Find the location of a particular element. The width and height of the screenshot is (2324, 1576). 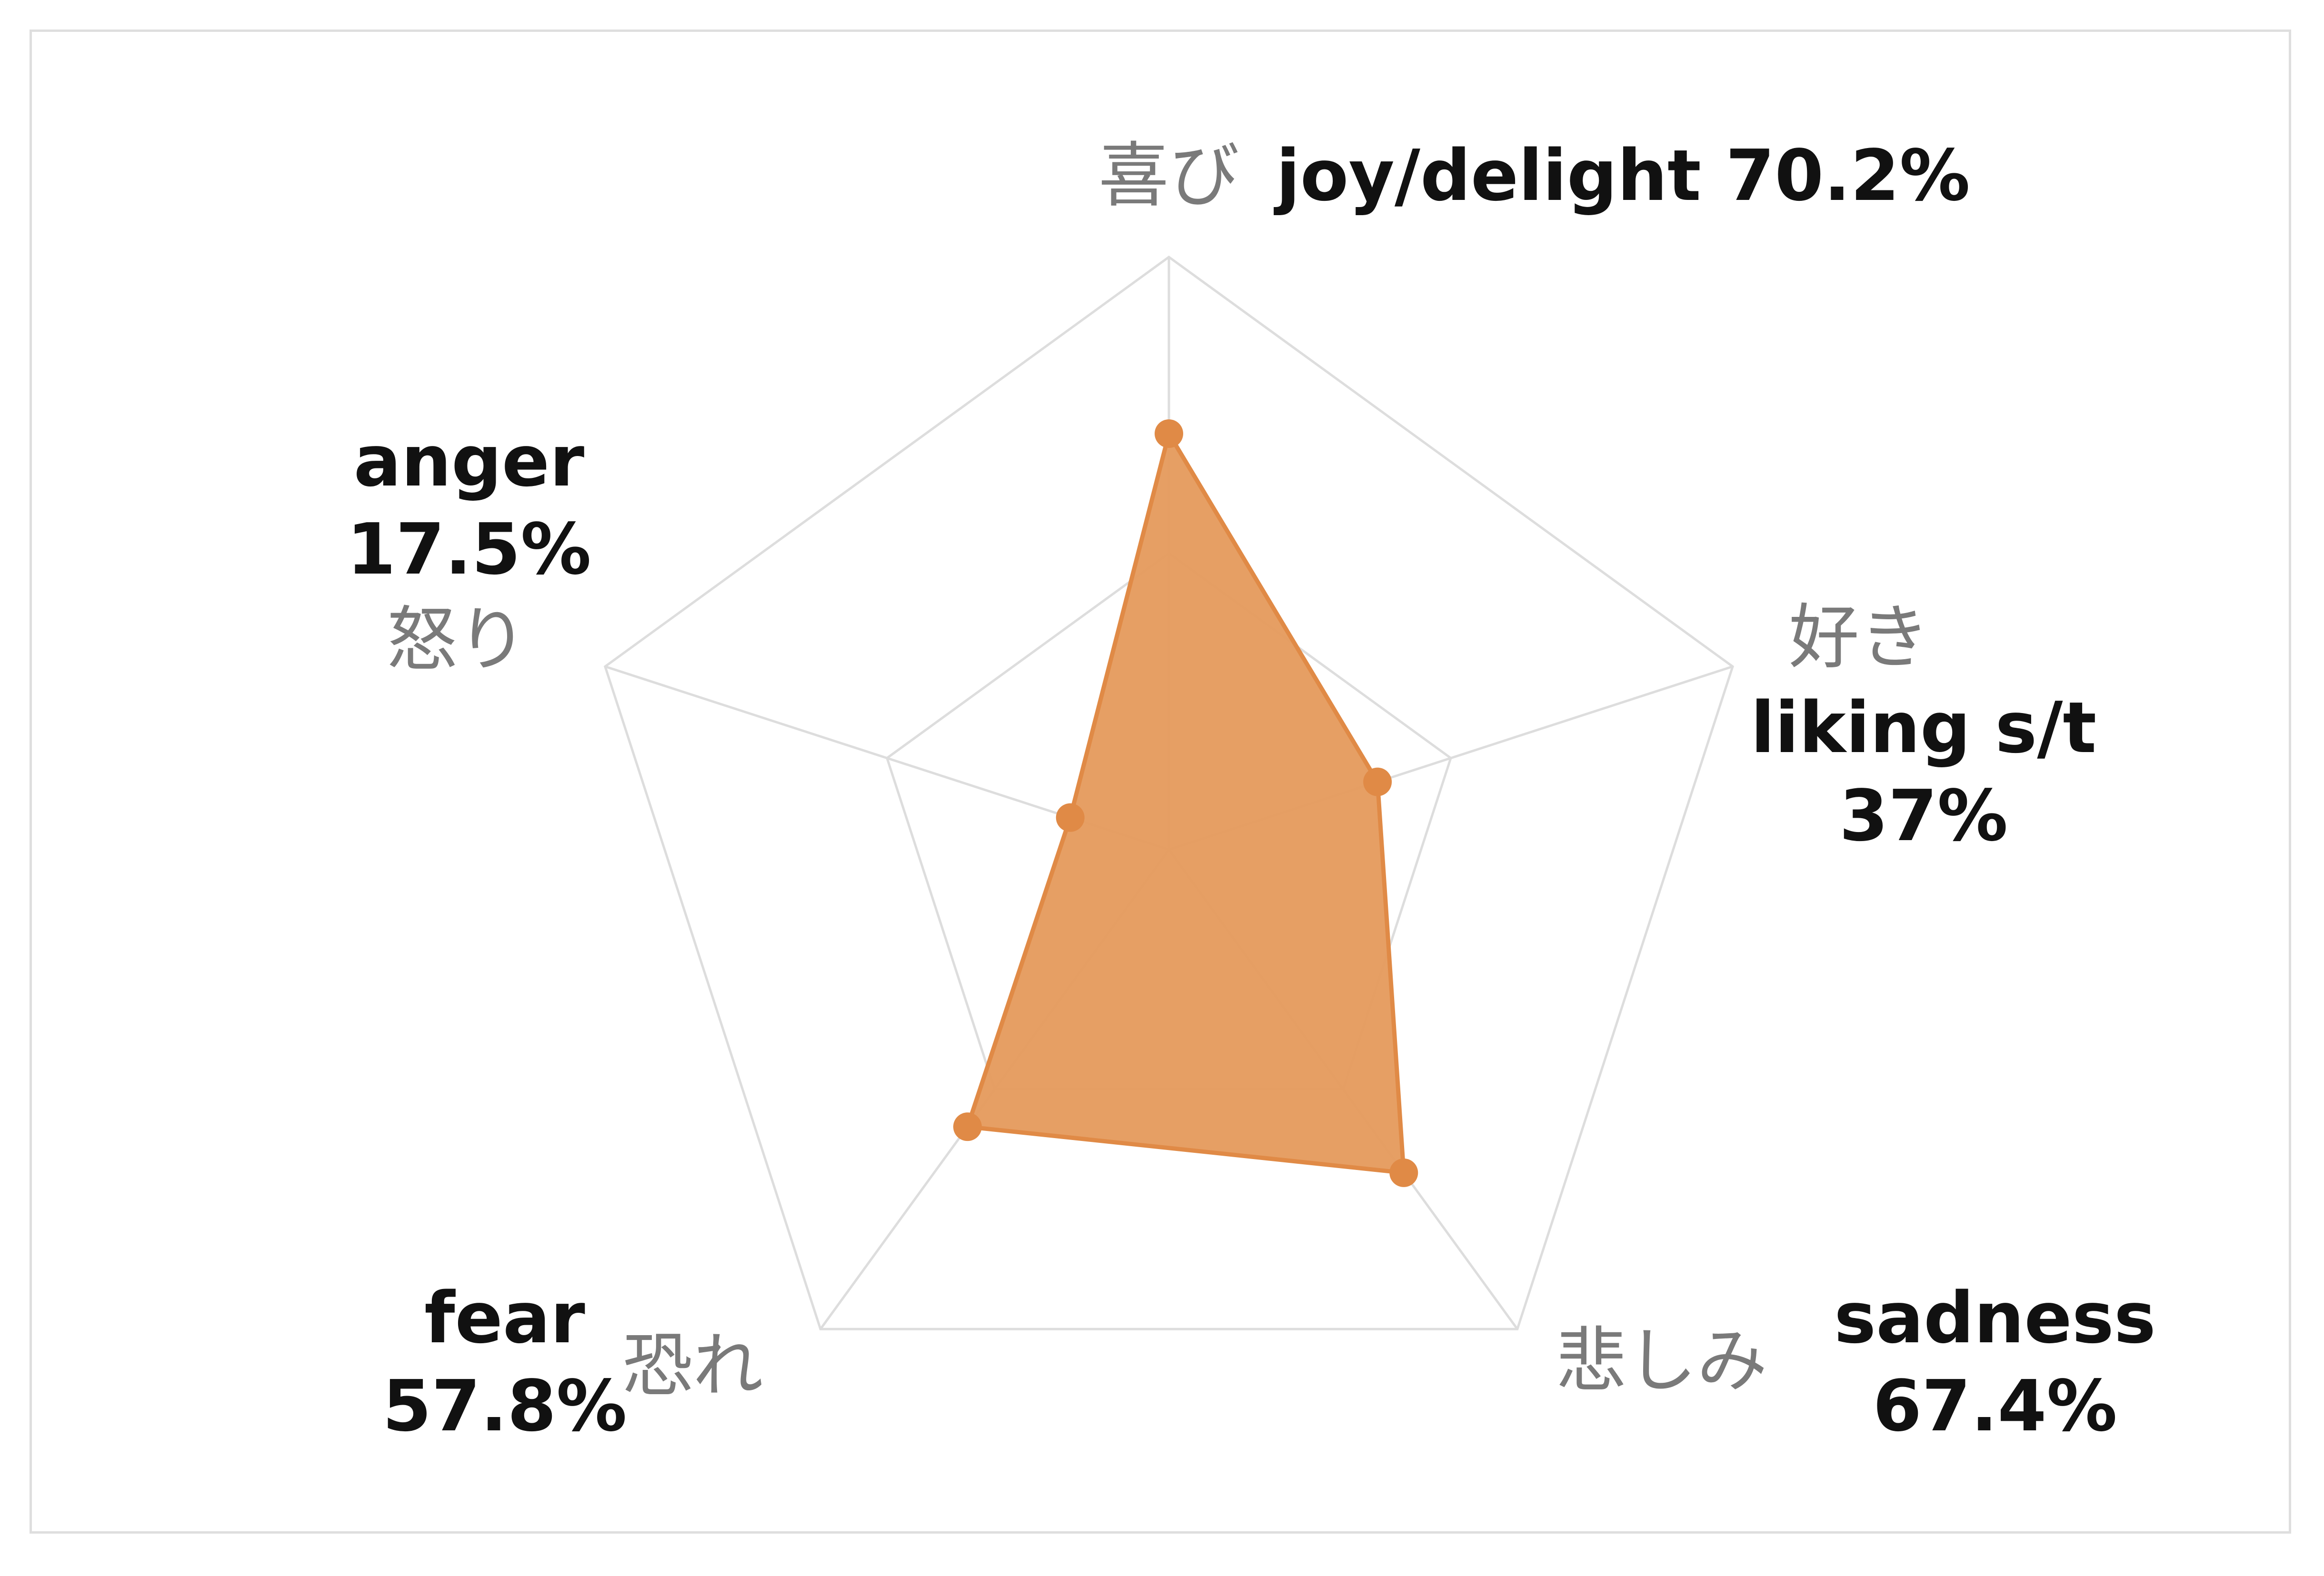

data-point-fear is located at coordinates (968, 1126).